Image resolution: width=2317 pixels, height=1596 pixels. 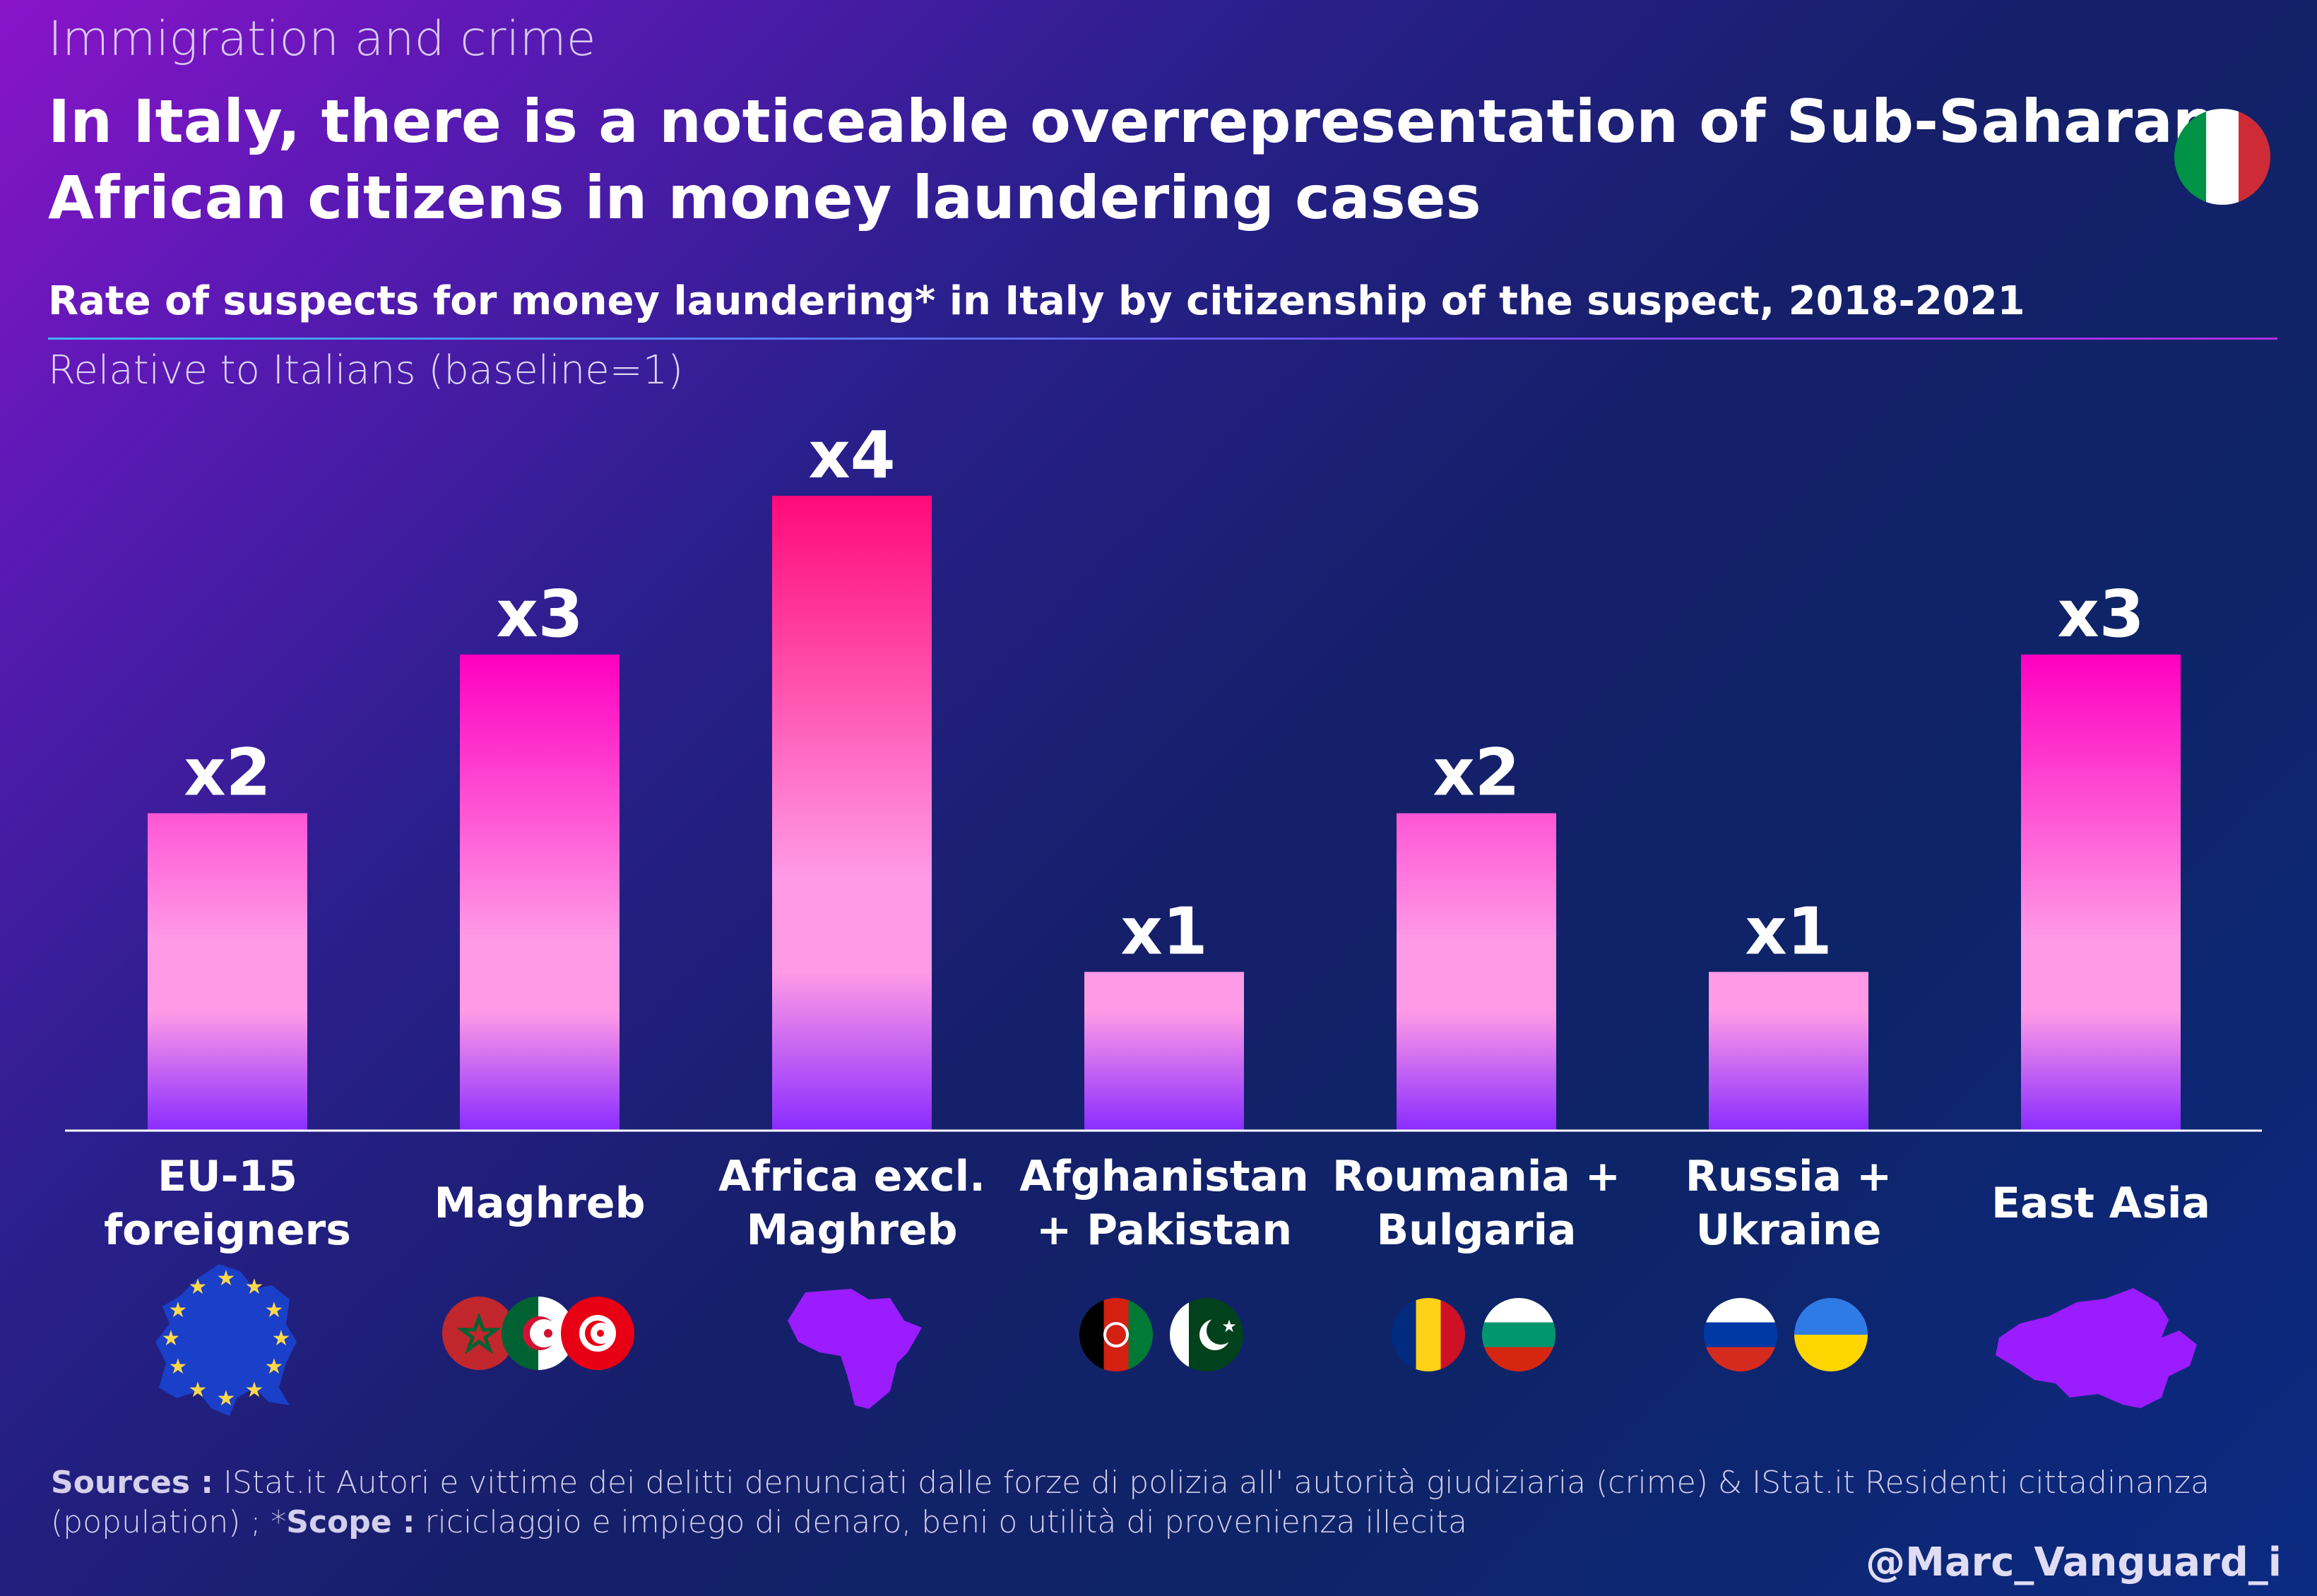 I want to click on category-label-line2: Bulgaria, so click(x=1477, y=1230).